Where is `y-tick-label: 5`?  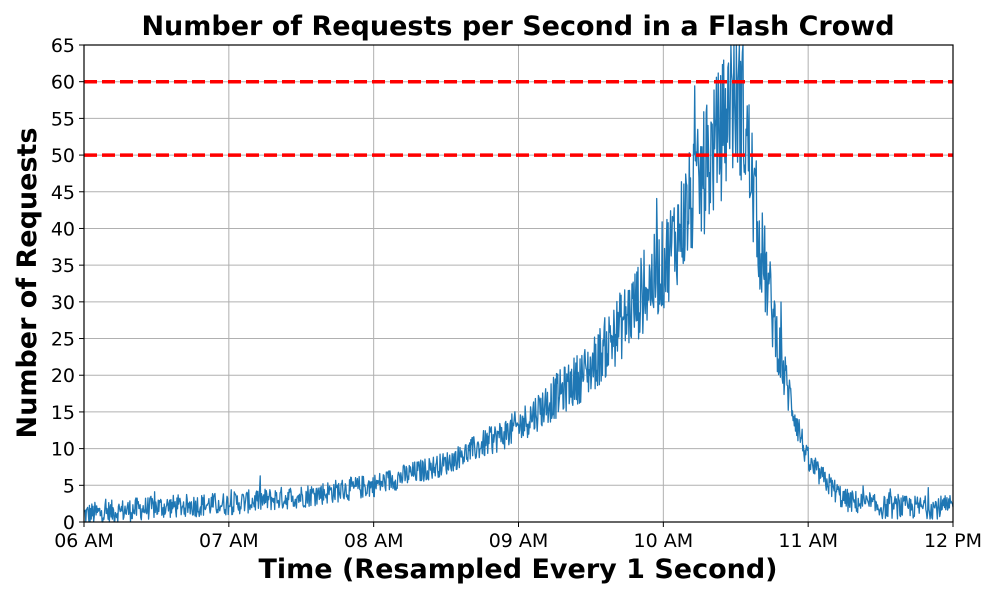 y-tick-label: 5 is located at coordinates (69, 486).